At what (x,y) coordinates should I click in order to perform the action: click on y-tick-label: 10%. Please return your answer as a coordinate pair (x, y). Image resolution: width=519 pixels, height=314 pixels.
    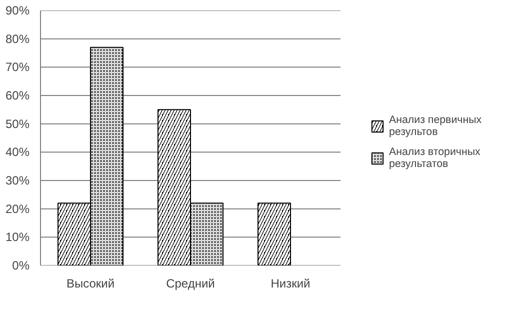
    Looking at the image, I should click on (17, 237).